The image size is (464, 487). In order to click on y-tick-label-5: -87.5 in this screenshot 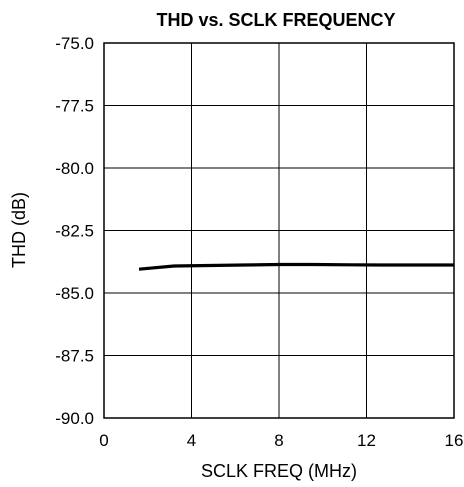, I will do `click(74, 356)`.